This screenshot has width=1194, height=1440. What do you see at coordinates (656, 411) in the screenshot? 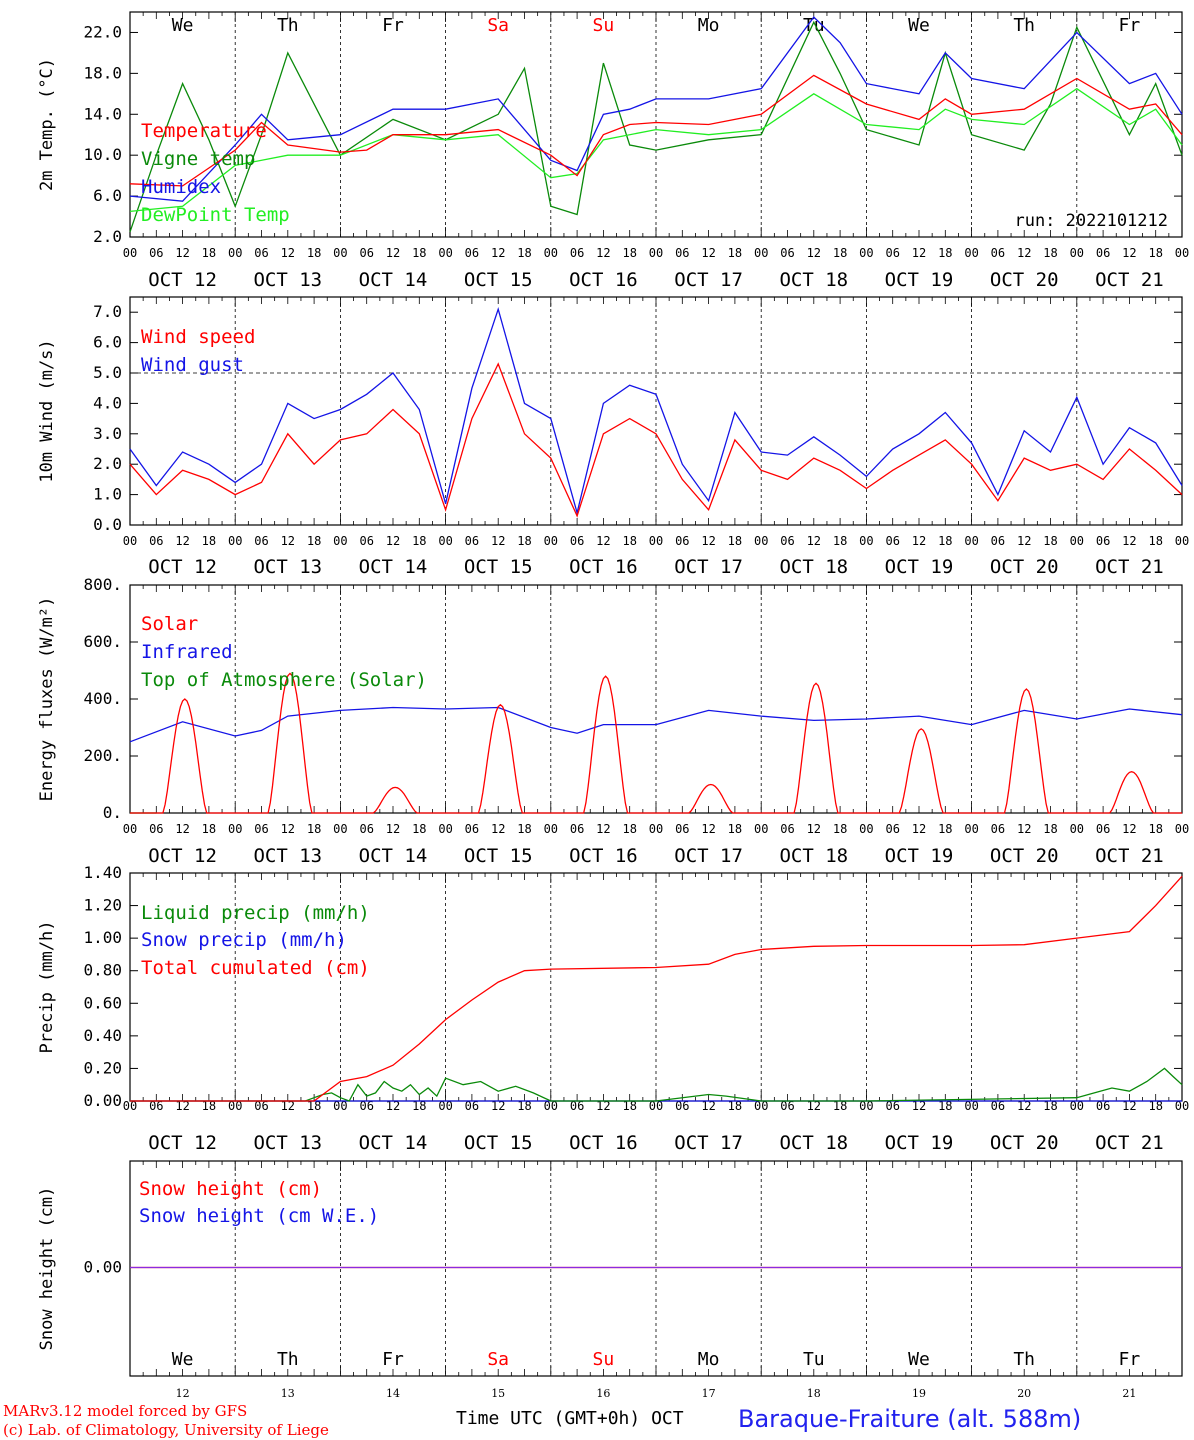
I see `wind-gust-line` at bounding box center [656, 411].